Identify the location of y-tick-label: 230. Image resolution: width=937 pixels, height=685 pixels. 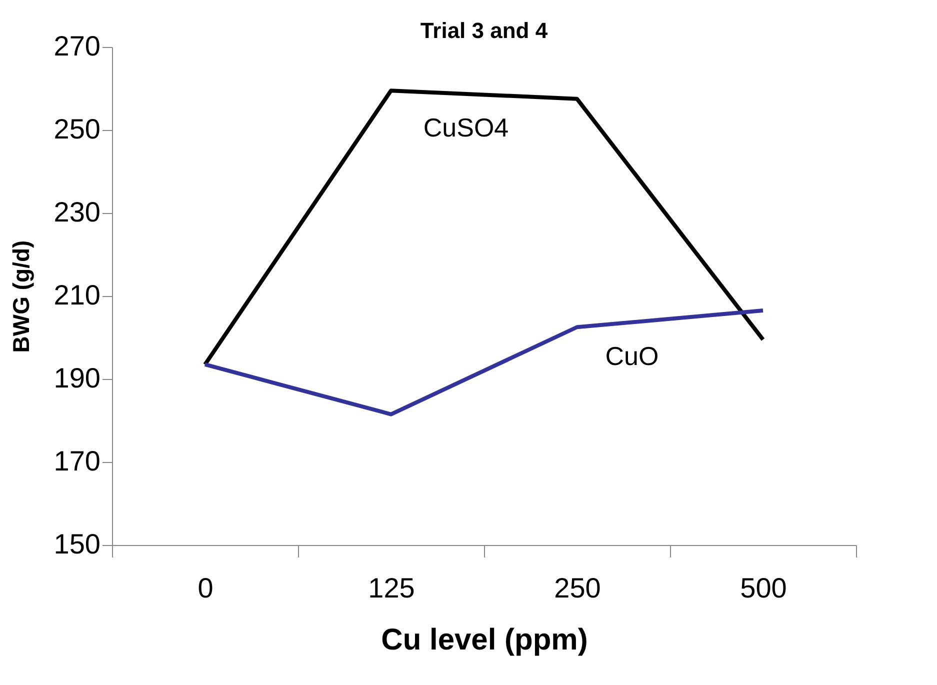
(77, 212).